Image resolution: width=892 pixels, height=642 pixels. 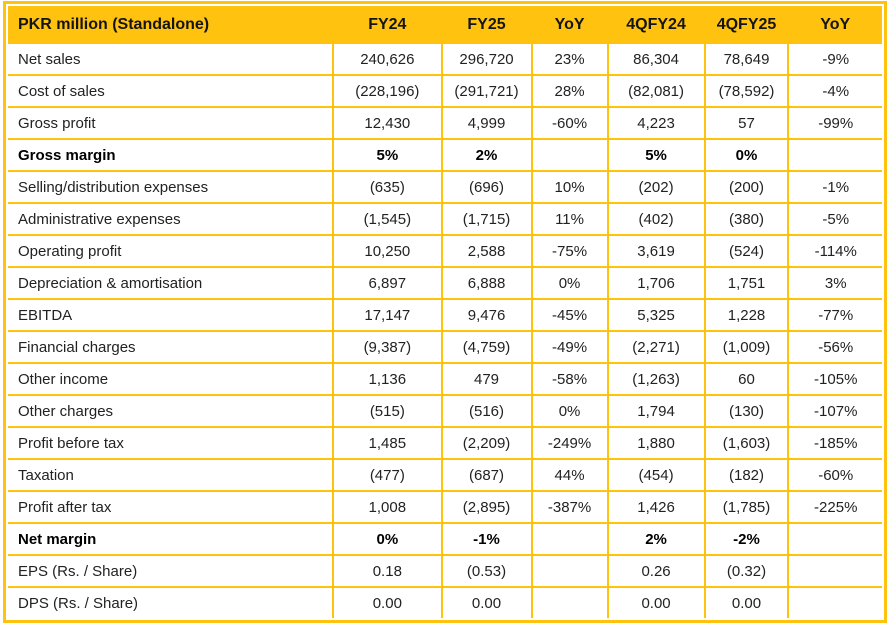 What do you see at coordinates (835, 123) in the screenshot?
I see `cell-value: -99%` at bounding box center [835, 123].